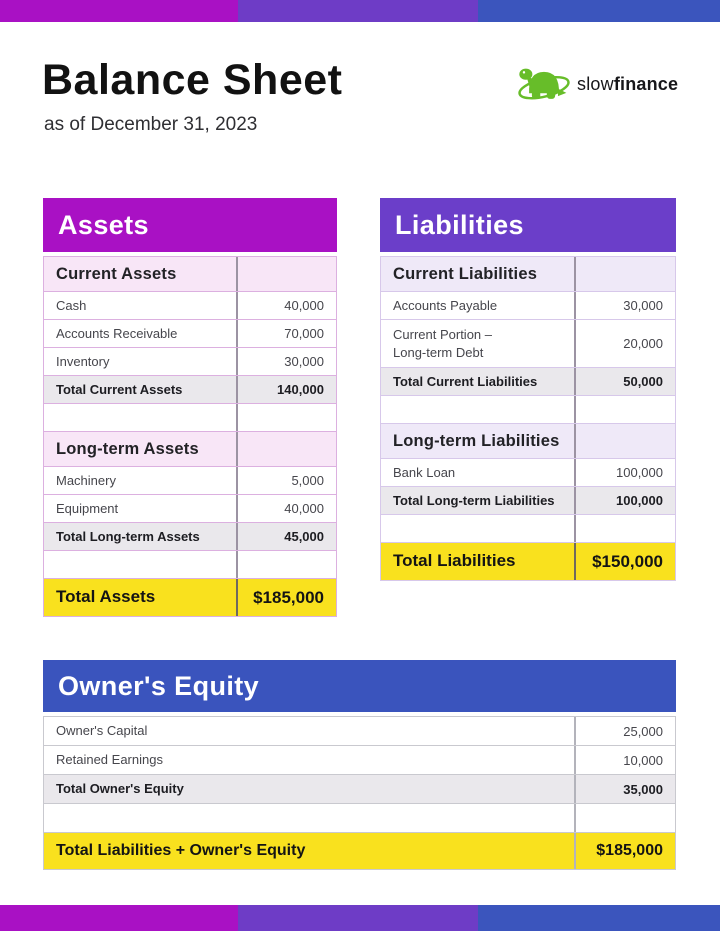  I want to click on line-item-row: Cash 40,000, so click(190, 306).